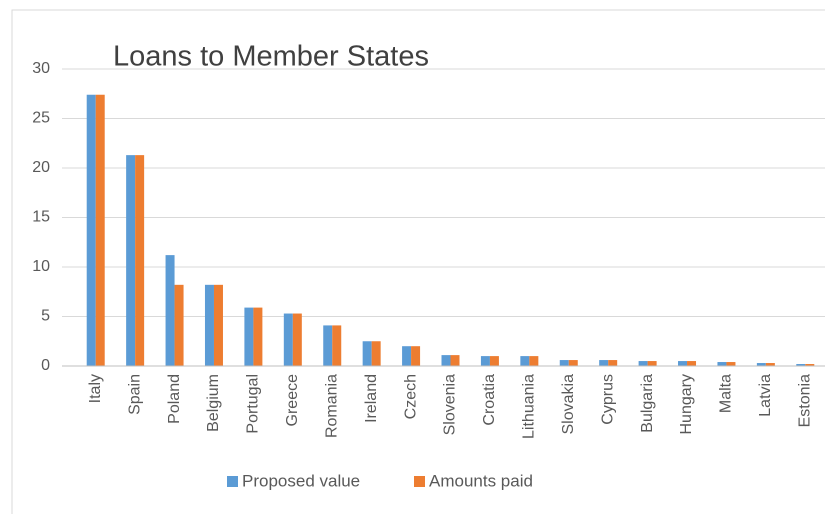 The width and height of the screenshot is (825, 514). Describe the element at coordinates (45, 365) in the screenshot. I see `y-tick-label: 0` at that location.